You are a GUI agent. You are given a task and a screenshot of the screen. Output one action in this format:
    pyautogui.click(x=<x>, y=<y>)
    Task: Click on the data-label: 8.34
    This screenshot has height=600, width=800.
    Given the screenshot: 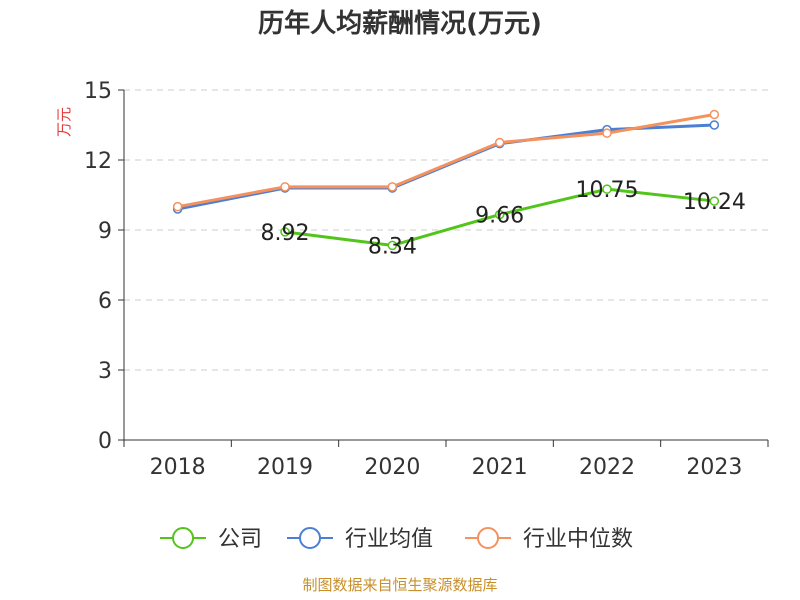 What is the action you would take?
    pyautogui.click(x=392, y=246)
    